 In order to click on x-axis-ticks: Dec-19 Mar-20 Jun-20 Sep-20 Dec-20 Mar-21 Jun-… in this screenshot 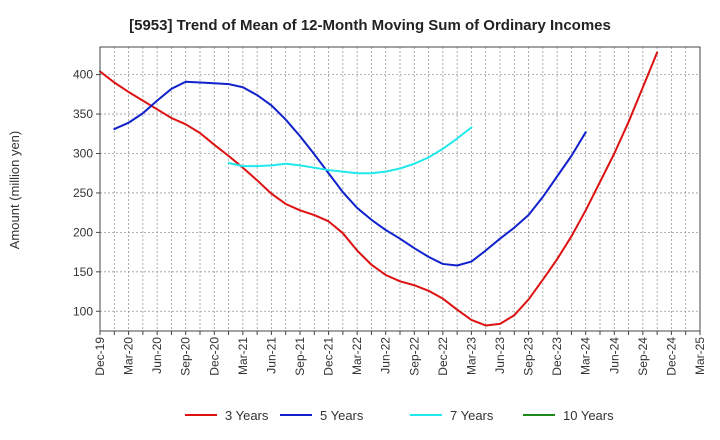, I will do `click(400, 353)`.